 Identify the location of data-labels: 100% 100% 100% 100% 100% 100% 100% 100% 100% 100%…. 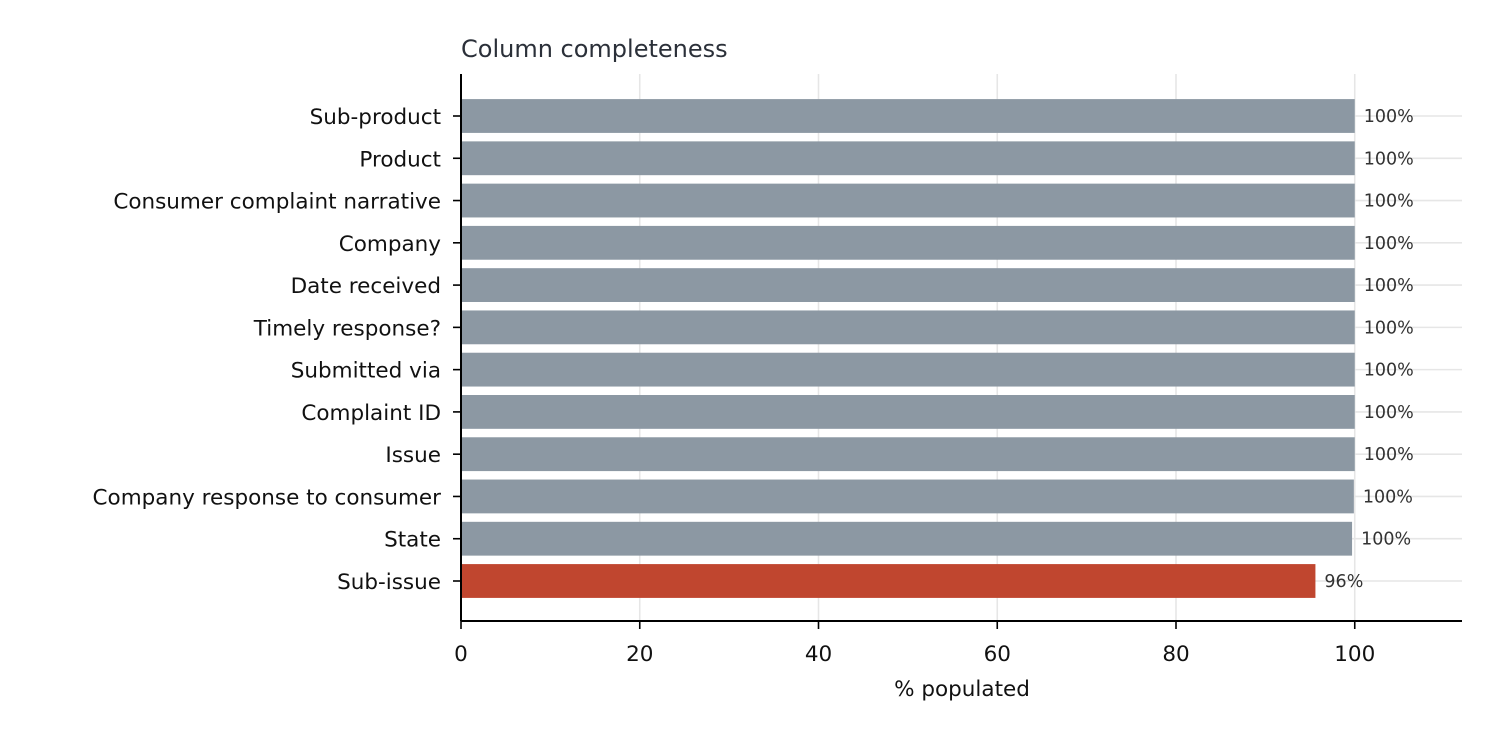
(1368, 349).